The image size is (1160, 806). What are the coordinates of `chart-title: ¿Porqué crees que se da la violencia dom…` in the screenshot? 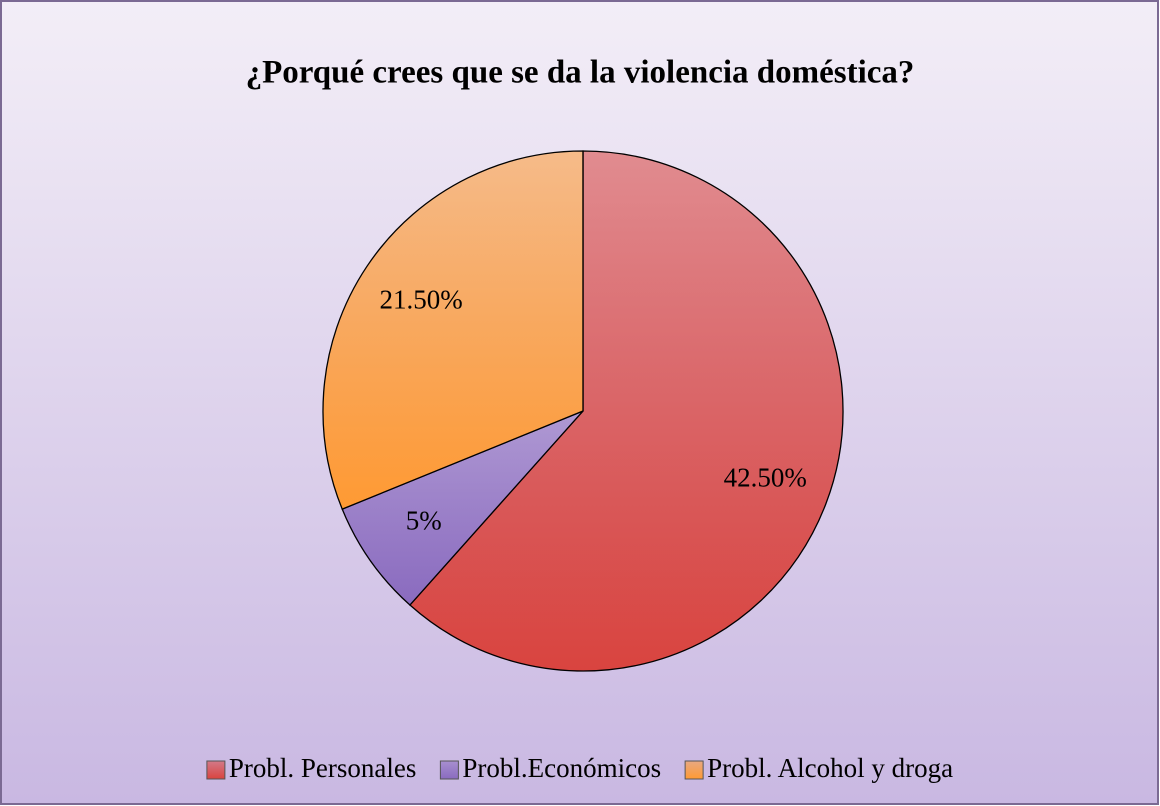 It's located at (580, 73).